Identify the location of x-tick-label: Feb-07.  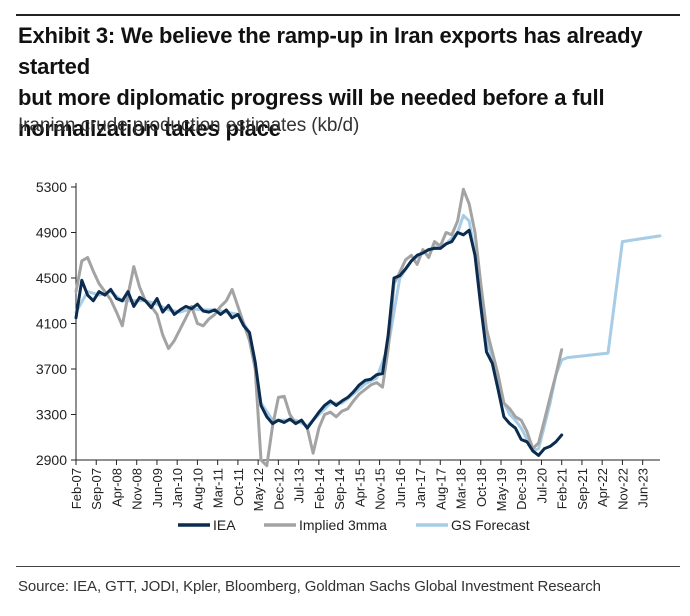
(76, 488).